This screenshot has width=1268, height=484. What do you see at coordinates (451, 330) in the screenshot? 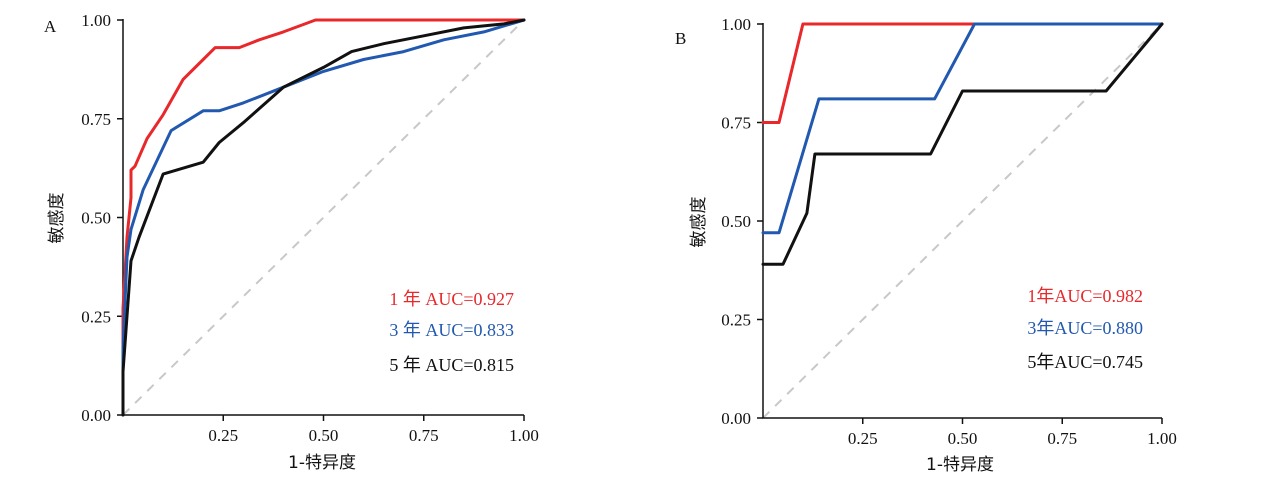
I see `panel-a-legend-entry-2: 3 年 AUC=0.833` at bounding box center [451, 330].